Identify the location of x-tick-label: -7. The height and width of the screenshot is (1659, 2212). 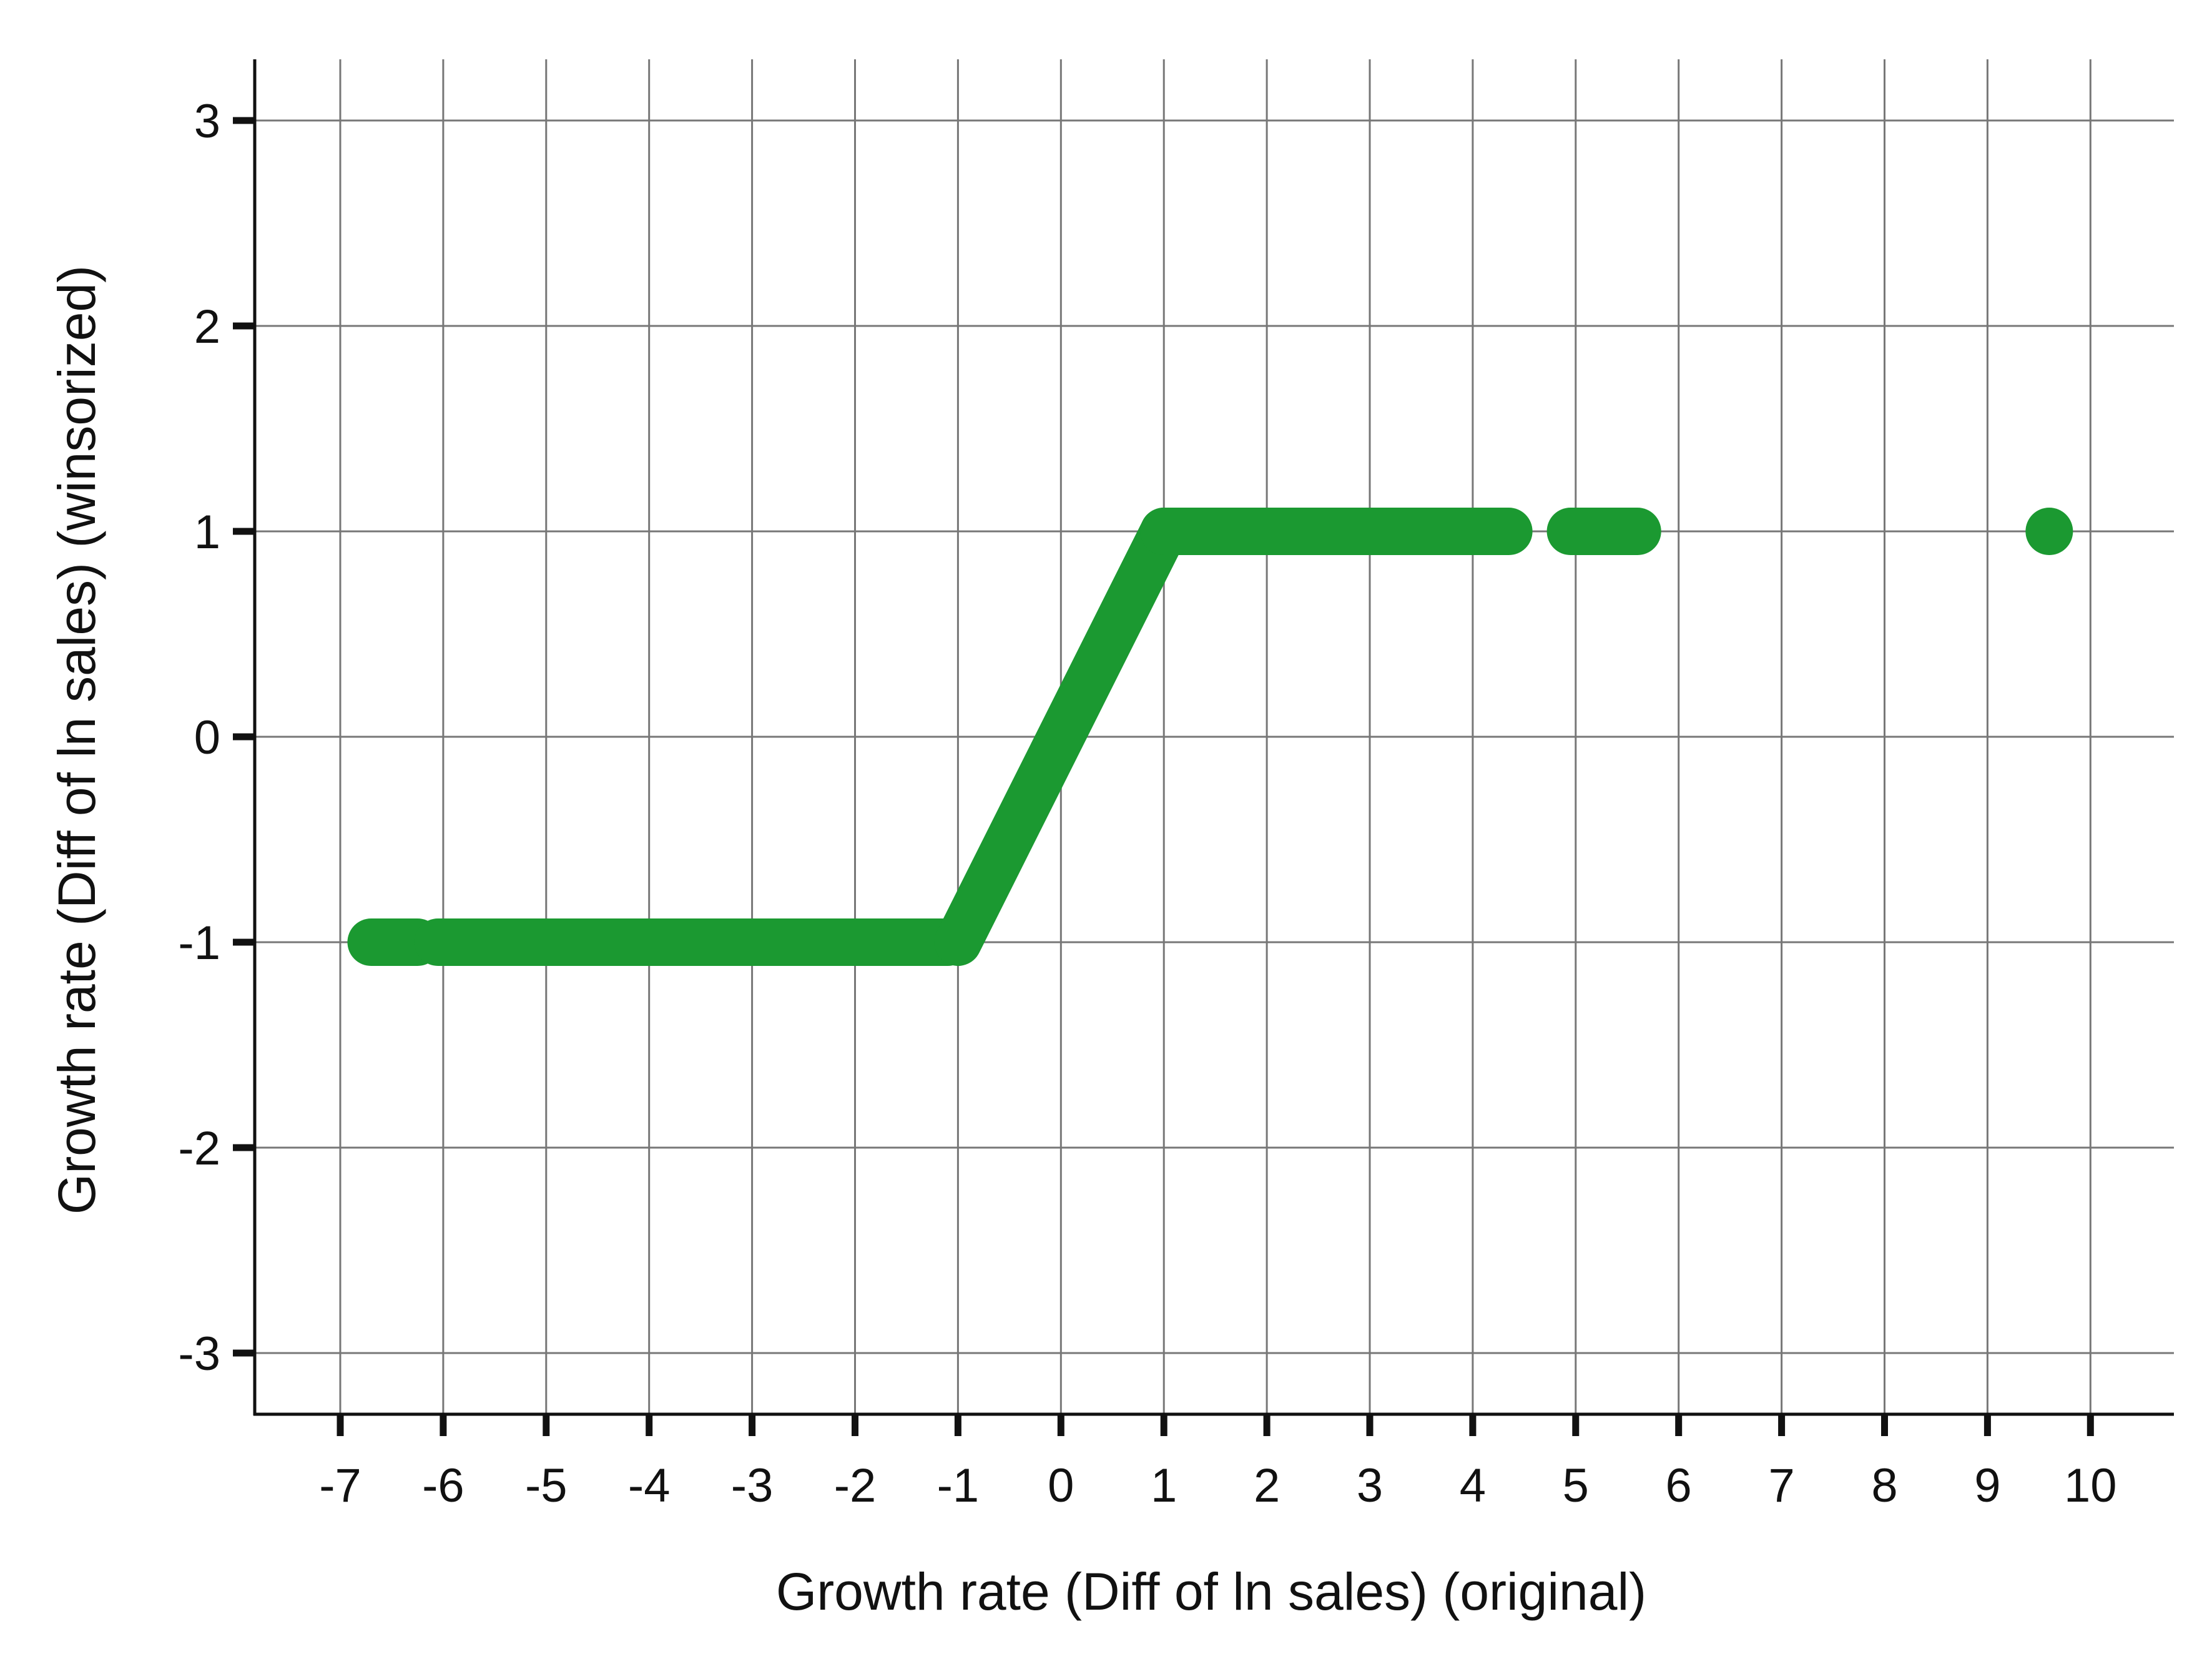
(340, 1485).